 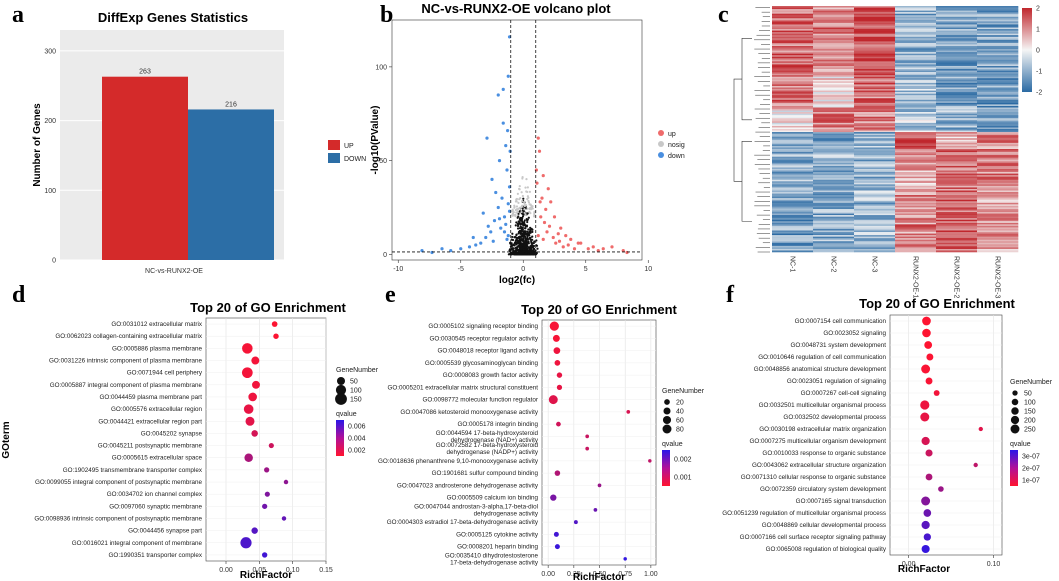 I want to click on go-e-legend: GeneNumber 20 40 60 80 qvalue 0.002 0.001, so click(x=683, y=437).